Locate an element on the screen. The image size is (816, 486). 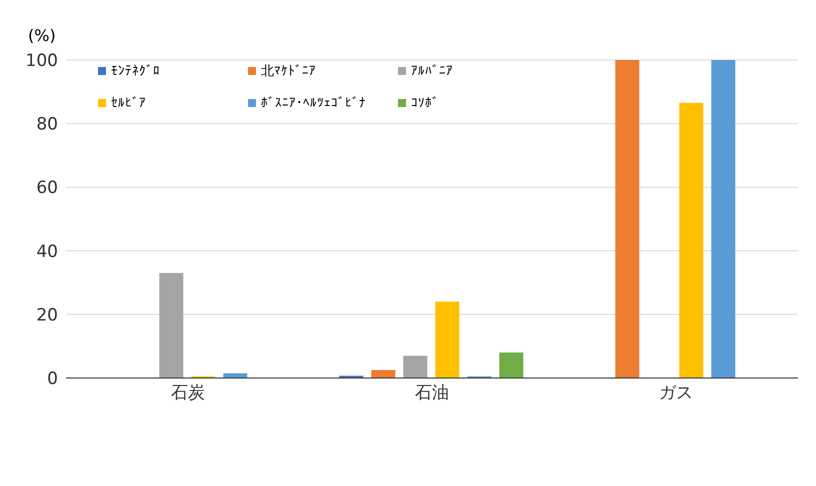
legend-label: ｾﾙﾋﾞｱ is located at coordinates (129, 104).